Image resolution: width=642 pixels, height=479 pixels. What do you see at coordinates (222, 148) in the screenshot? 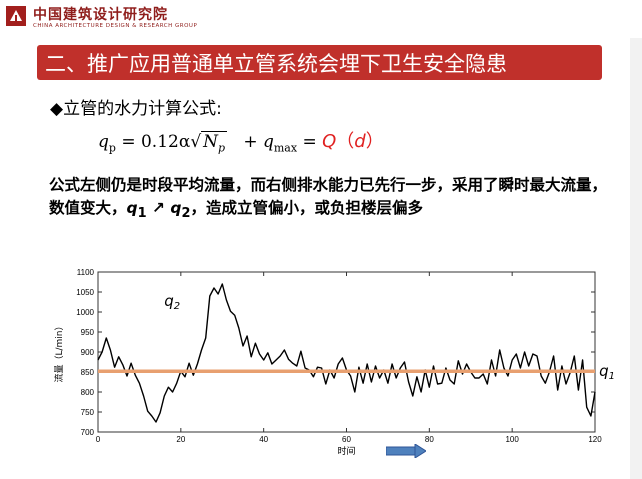
I see `formula-n-sub: p` at bounding box center [222, 148].